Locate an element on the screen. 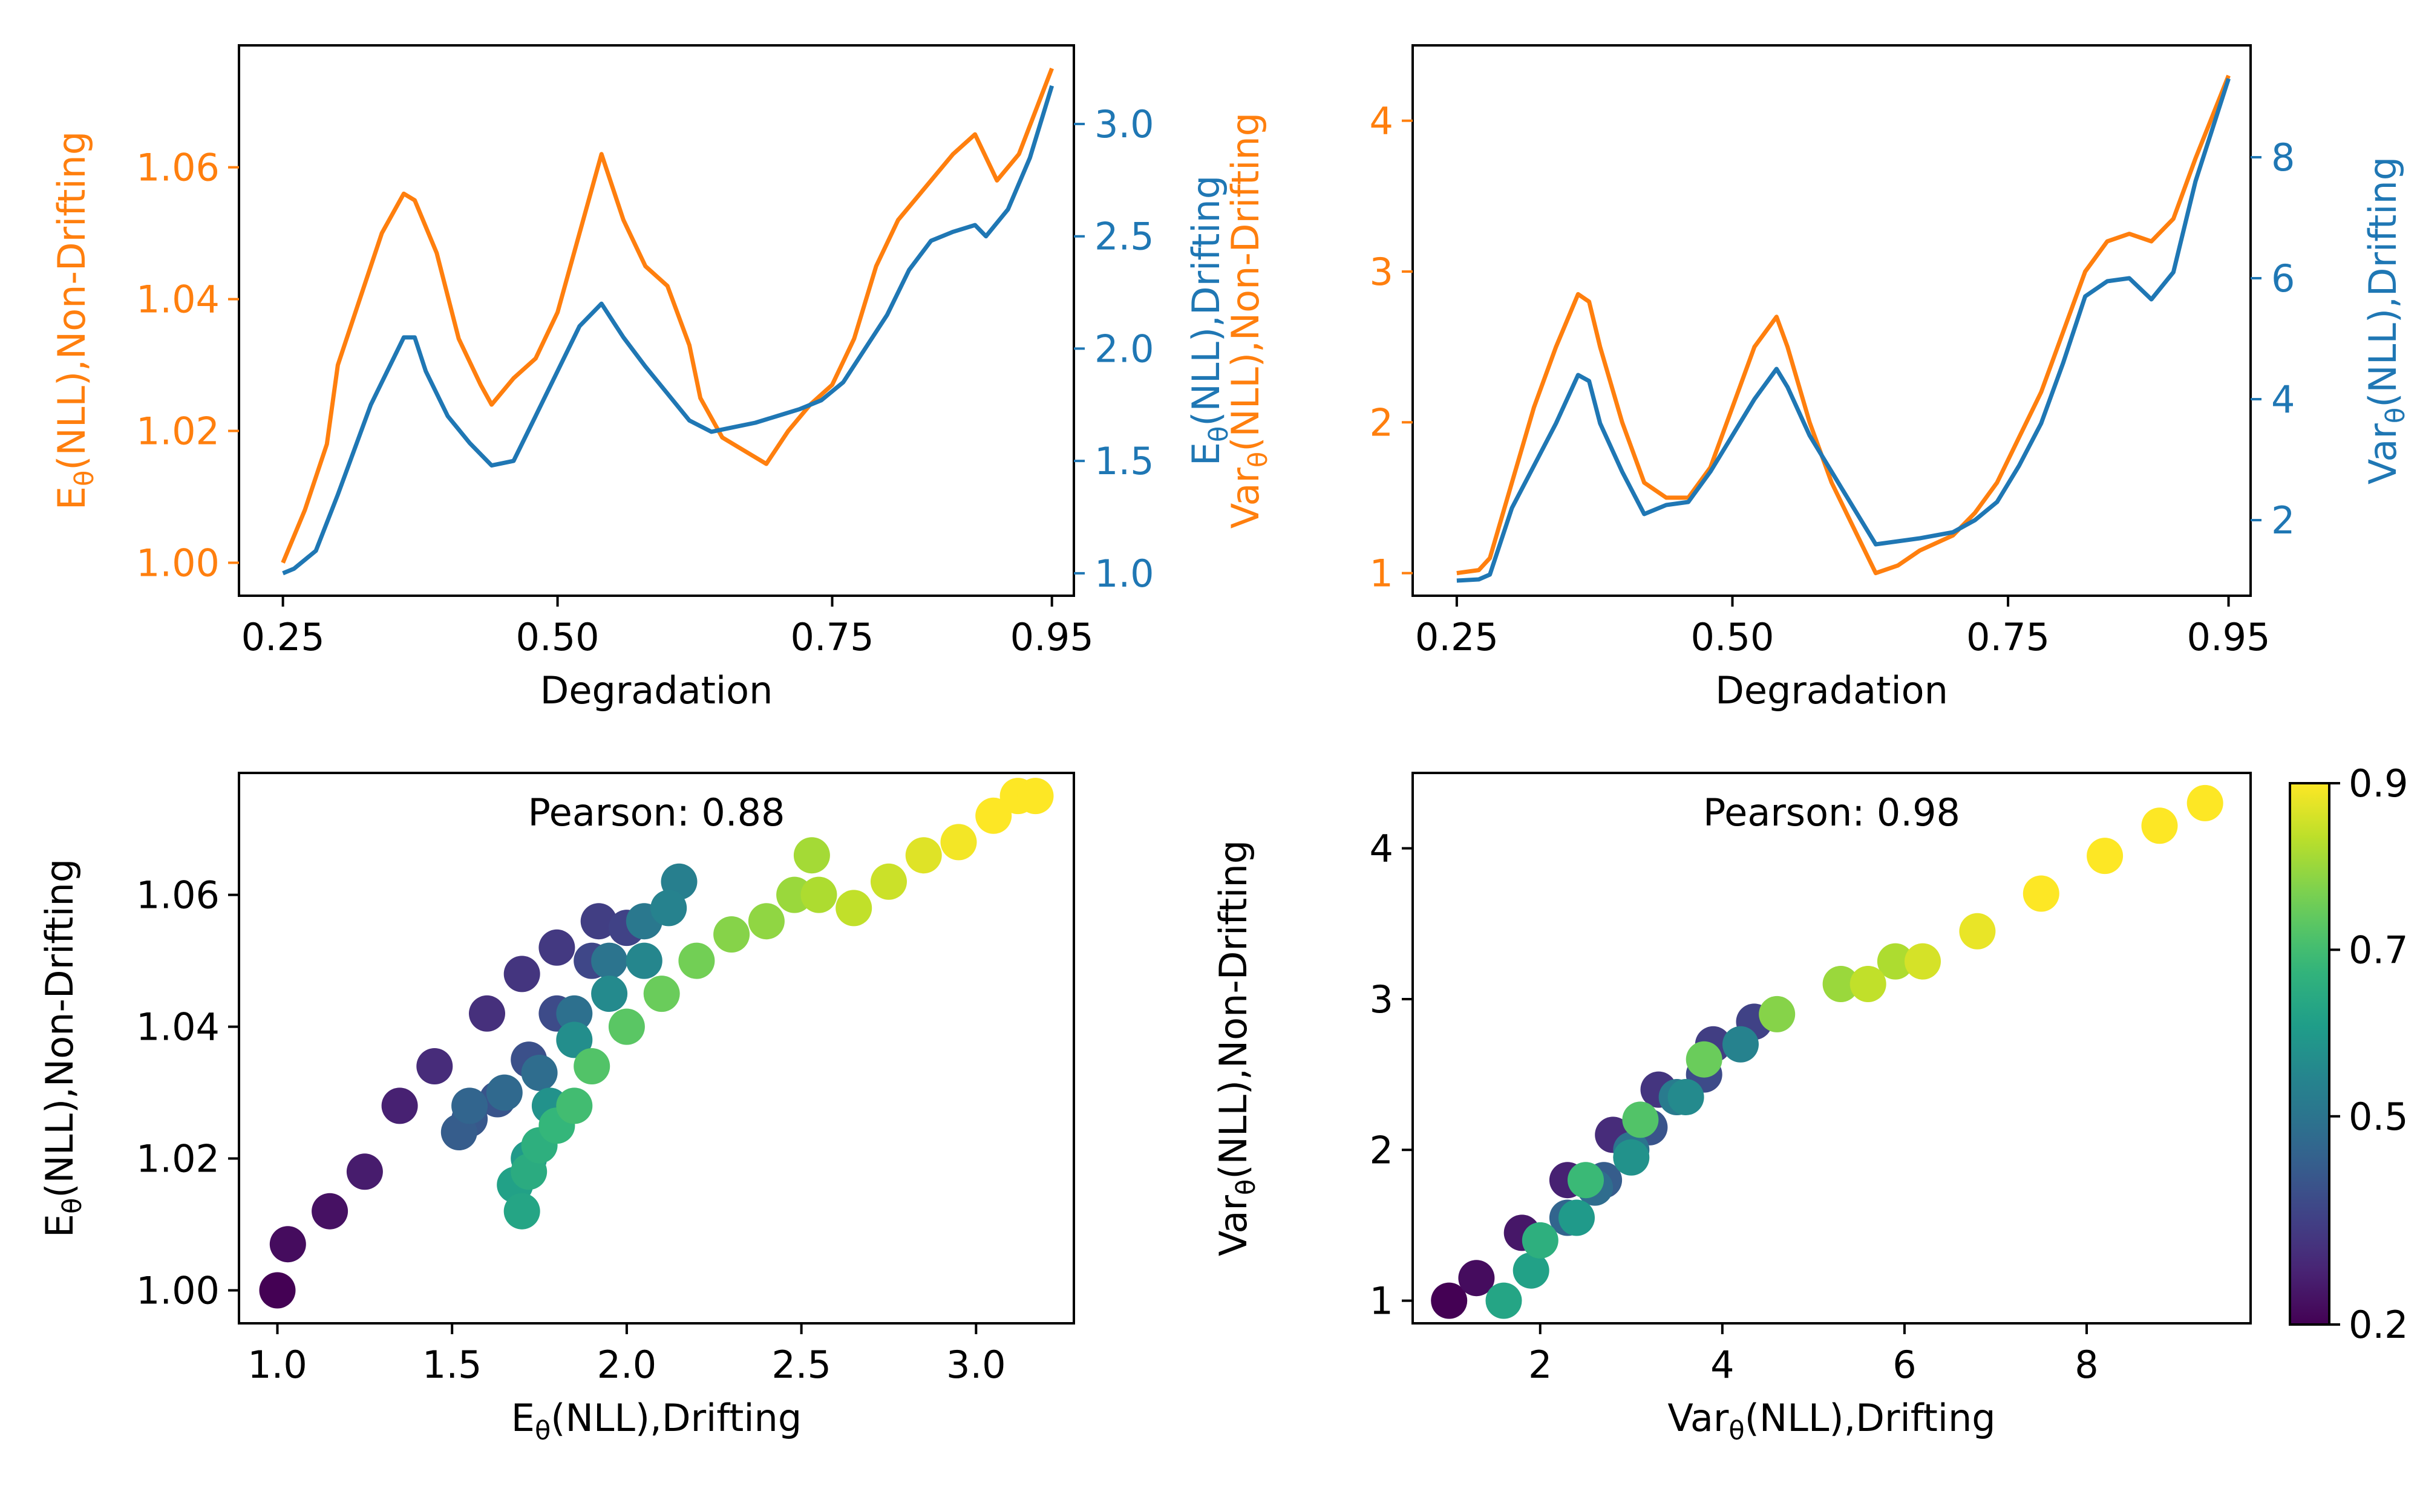 The image size is (2420, 1512). x-tick-label: 1.5 is located at coordinates (452, 1365).